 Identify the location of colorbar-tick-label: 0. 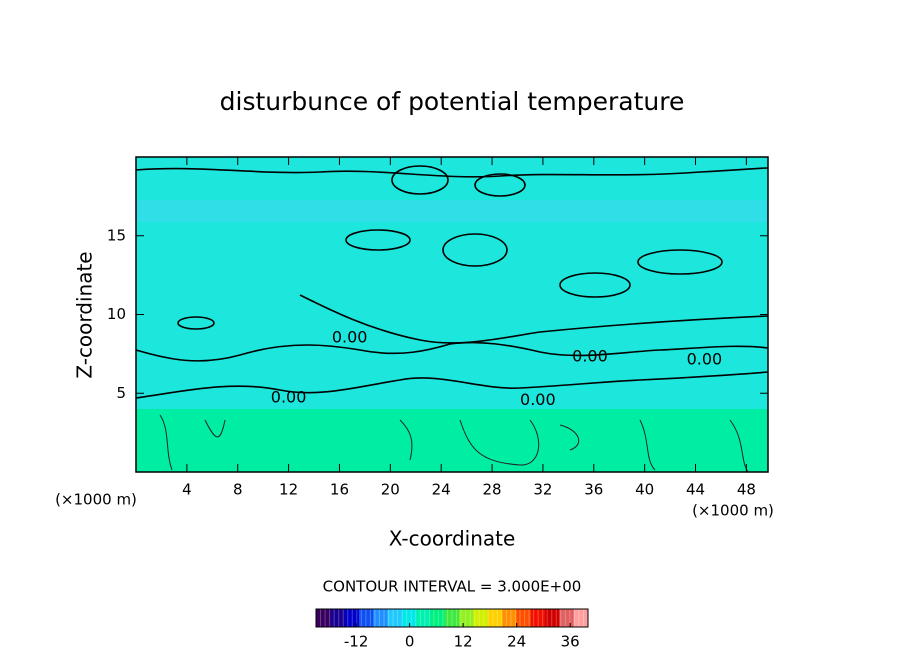
(410, 642).